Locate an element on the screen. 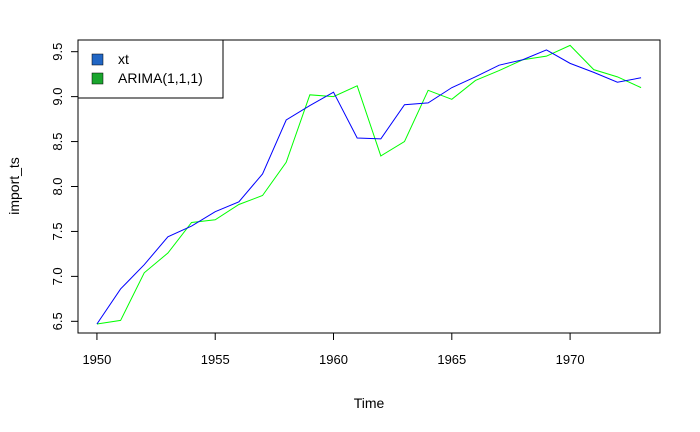 This screenshot has width=700, height=432. x-tick-label: 1955 is located at coordinates (215, 359).